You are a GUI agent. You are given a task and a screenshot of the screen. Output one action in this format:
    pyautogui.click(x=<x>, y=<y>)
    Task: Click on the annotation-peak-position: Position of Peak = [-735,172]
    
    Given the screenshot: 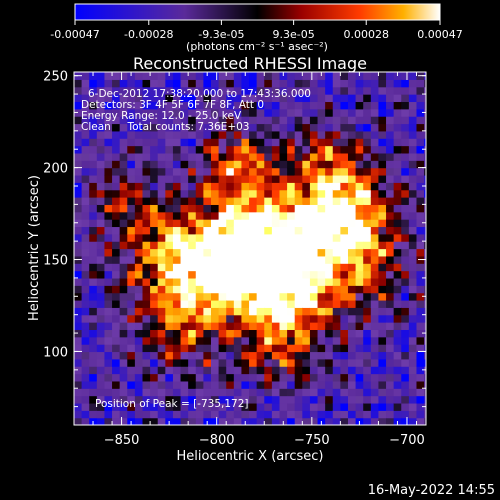 What is the action you would take?
    pyautogui.click(x=172, y=404)
    